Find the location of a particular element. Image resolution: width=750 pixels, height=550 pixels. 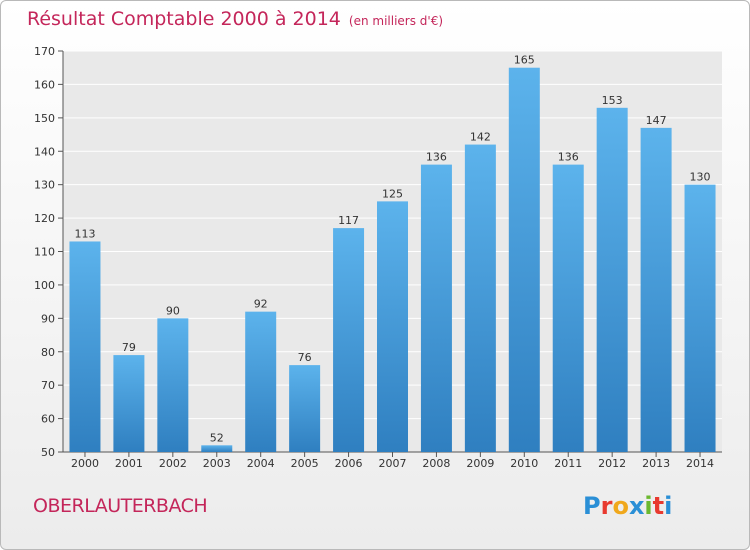

bar-value-label: 165 is located at coordinates (524, 60).